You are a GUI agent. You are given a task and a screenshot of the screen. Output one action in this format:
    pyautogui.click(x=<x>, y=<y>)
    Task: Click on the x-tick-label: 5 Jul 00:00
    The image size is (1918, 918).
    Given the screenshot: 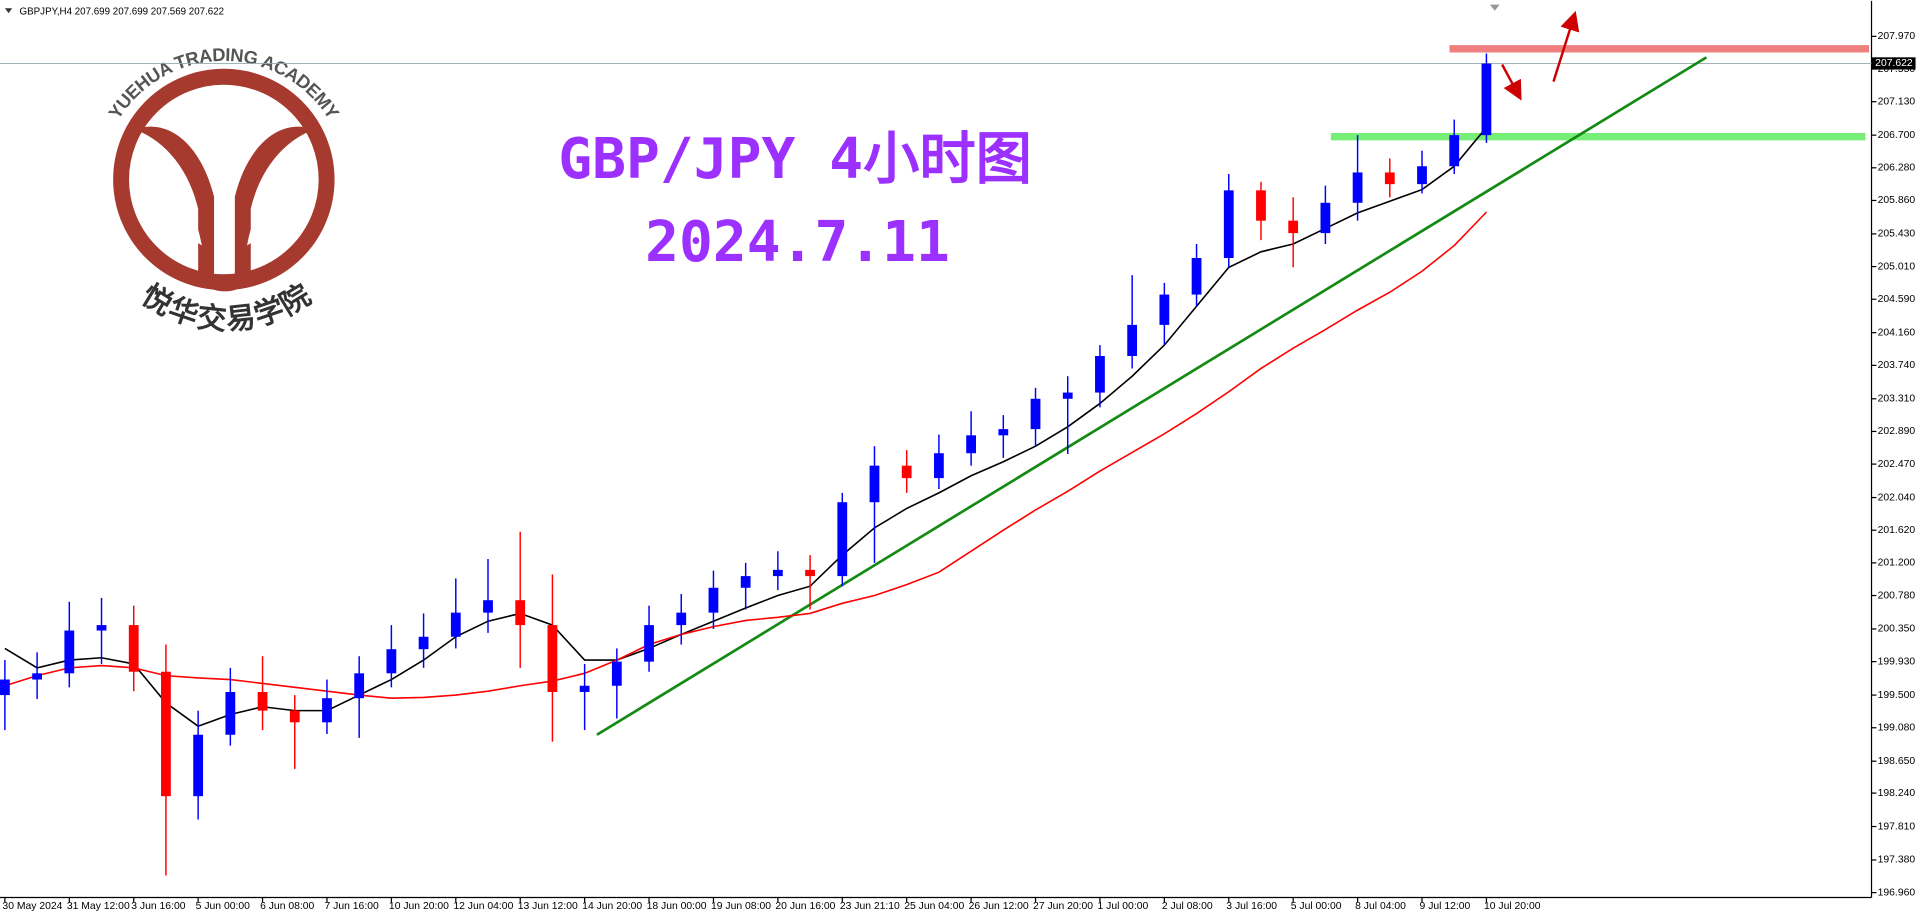 What is the action you would take?
    pyautogui.click(x=1316, y=906)
    